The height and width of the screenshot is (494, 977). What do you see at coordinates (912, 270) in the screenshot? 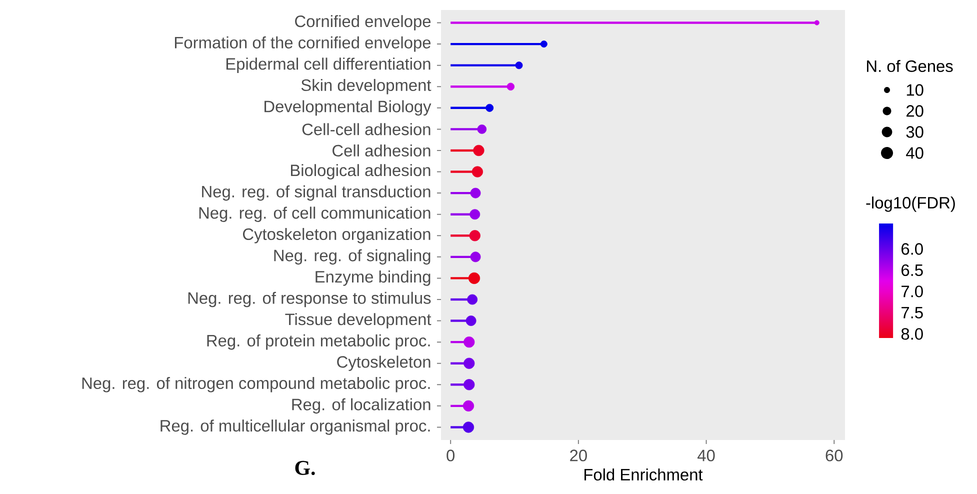
I see `color-bar-label: 6.5` at bounding box center [912, 270].